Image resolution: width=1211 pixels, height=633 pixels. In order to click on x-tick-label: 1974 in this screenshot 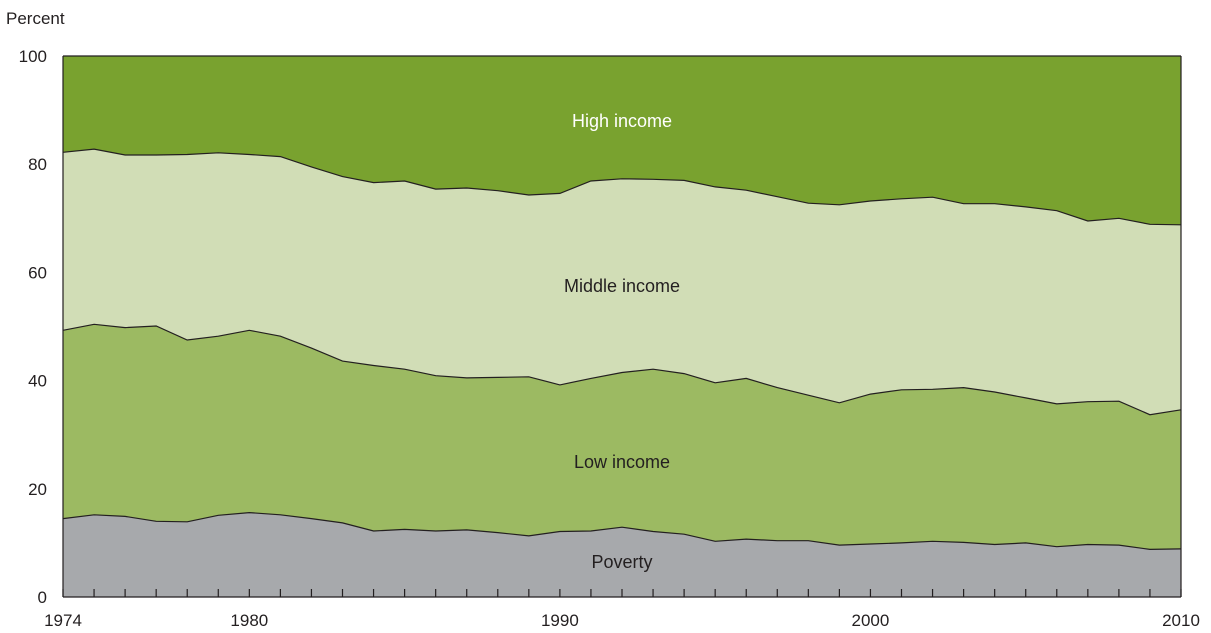, I will do `click(63, 620)`.